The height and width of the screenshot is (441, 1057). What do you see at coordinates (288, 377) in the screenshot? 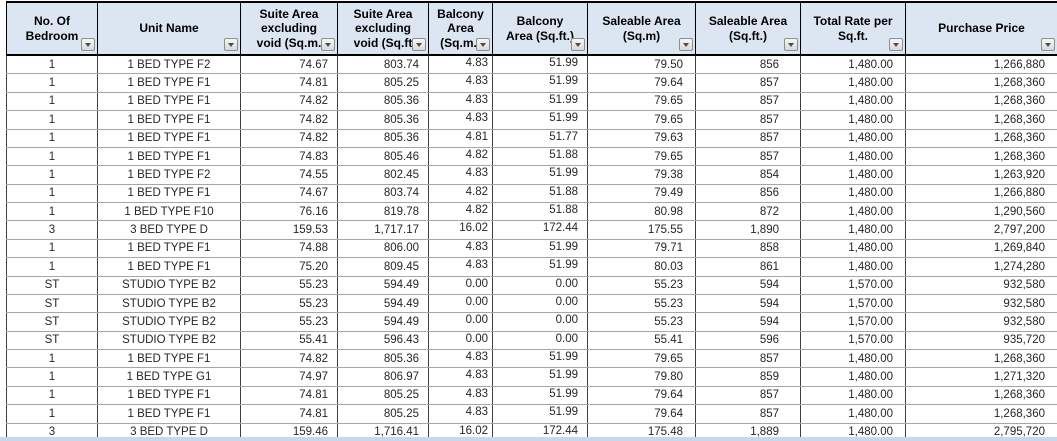
I see `cell-suite-area-sqm: 74.97` at bounding box center [288, 377].